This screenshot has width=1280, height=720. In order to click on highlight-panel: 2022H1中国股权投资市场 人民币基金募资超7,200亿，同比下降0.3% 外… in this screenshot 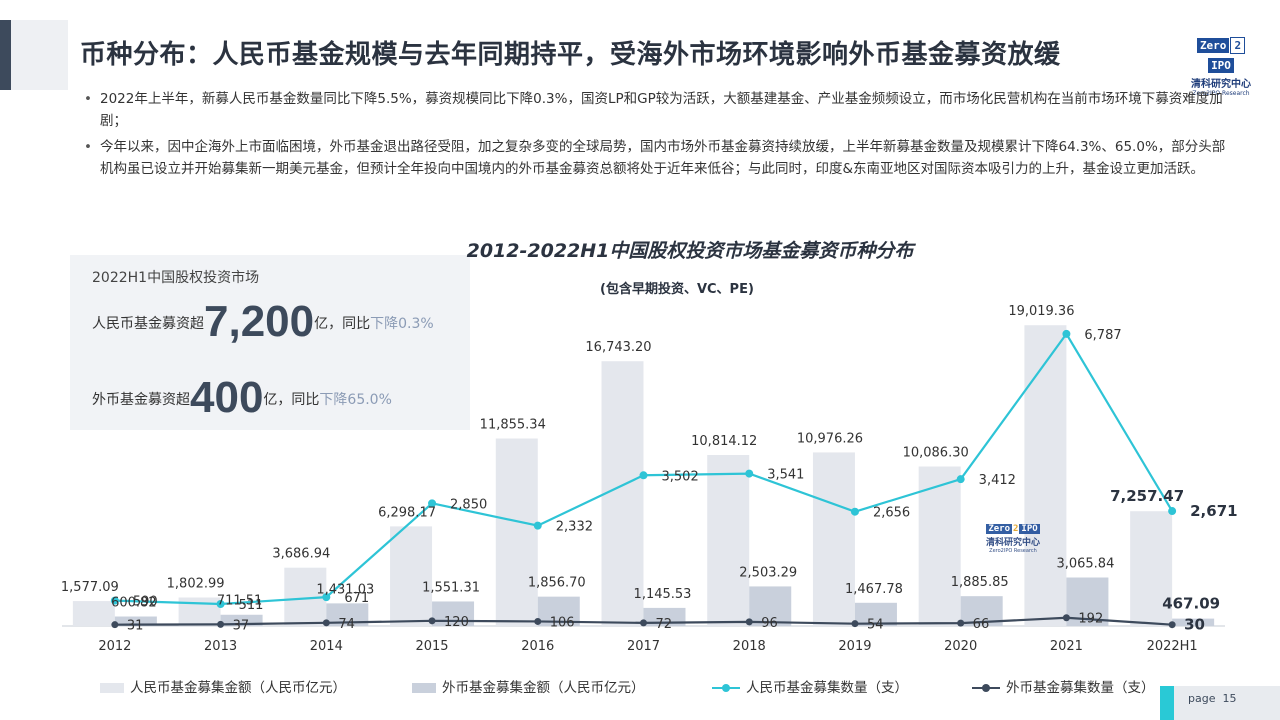, I will do `click(270, 342)`.